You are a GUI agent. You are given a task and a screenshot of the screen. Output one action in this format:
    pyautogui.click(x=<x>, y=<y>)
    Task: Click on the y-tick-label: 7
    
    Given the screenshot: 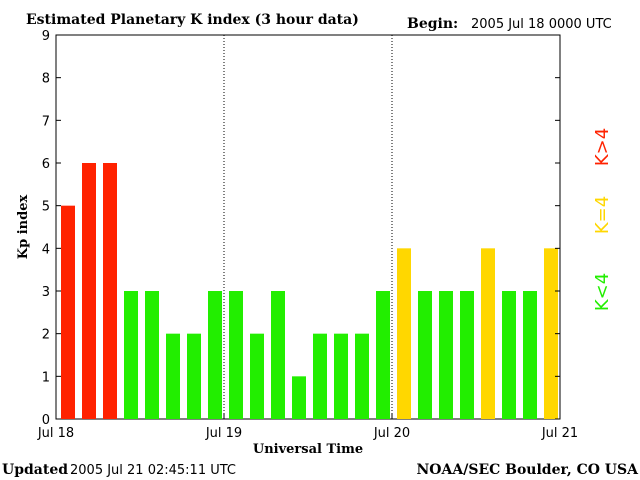 What is the action you would take?
    pyautogui.click(x=46, y=121)
    